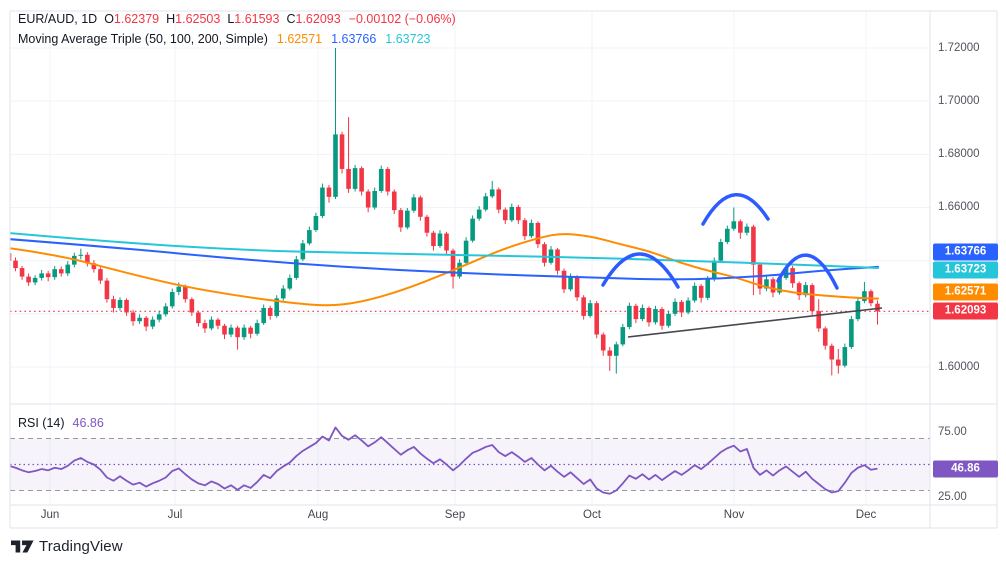  I want to click on low-label: L, so click(231, 19).